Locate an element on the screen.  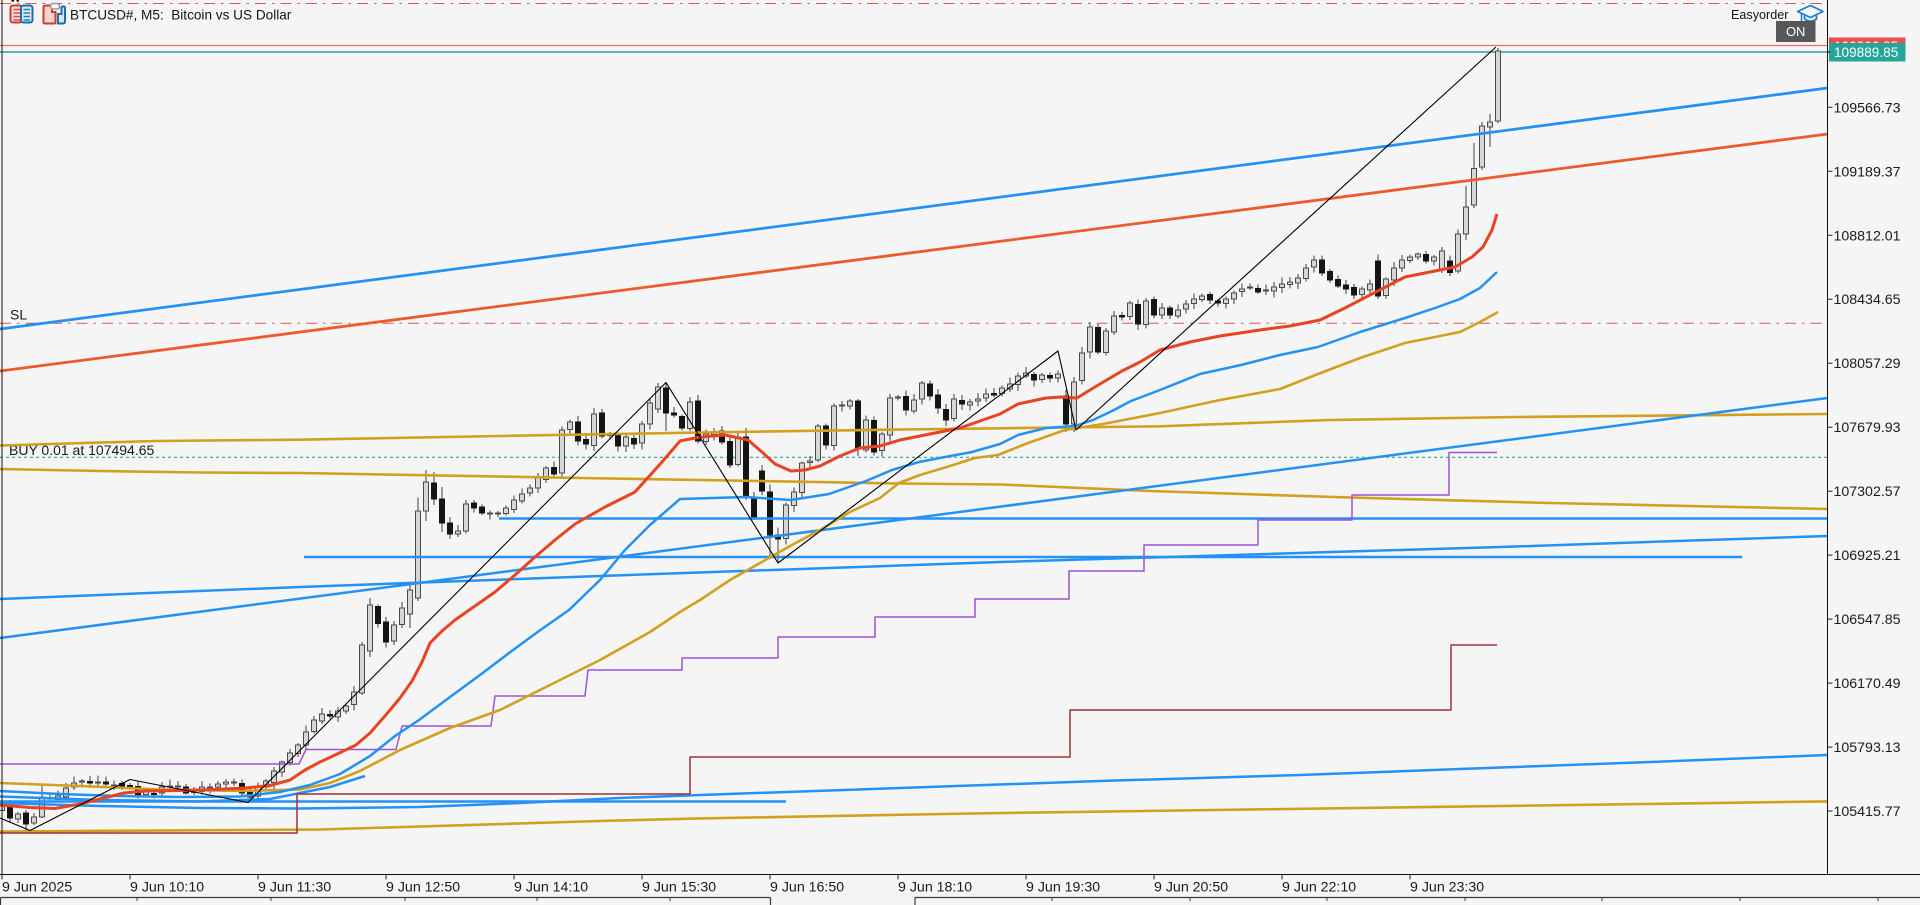
svg-text: 9 Jun 20:50 is located at coordinates (1191, 888).